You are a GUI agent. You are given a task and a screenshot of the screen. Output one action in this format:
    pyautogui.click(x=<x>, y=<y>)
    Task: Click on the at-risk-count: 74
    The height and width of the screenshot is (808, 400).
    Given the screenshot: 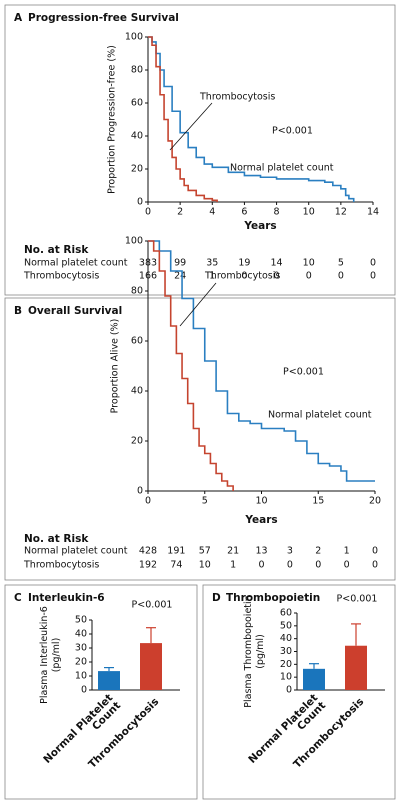 What is the action you would take?
    pyautogui.click(x=176, y=565)
    